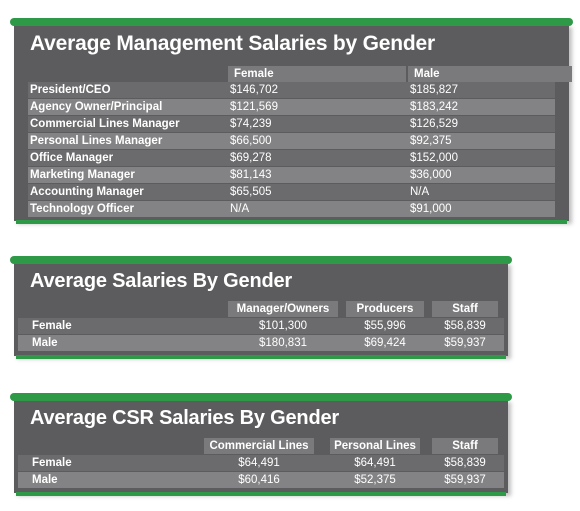 The height and width of the screenshot is (511, 580). What do you see at coordinates (184, 418) in the screenshot?
I see `panel-title: Average CSR Salaries By Gender` at bounding box center [184, 418].